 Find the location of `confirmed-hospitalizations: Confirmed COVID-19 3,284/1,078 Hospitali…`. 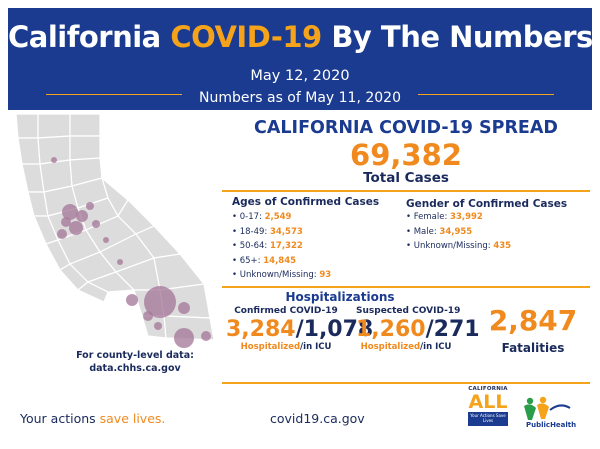

confirmed-hospitalizations: Confirmed COVID-19 3,284/1,078 Hospitali… is located at coordinates (299, 329).